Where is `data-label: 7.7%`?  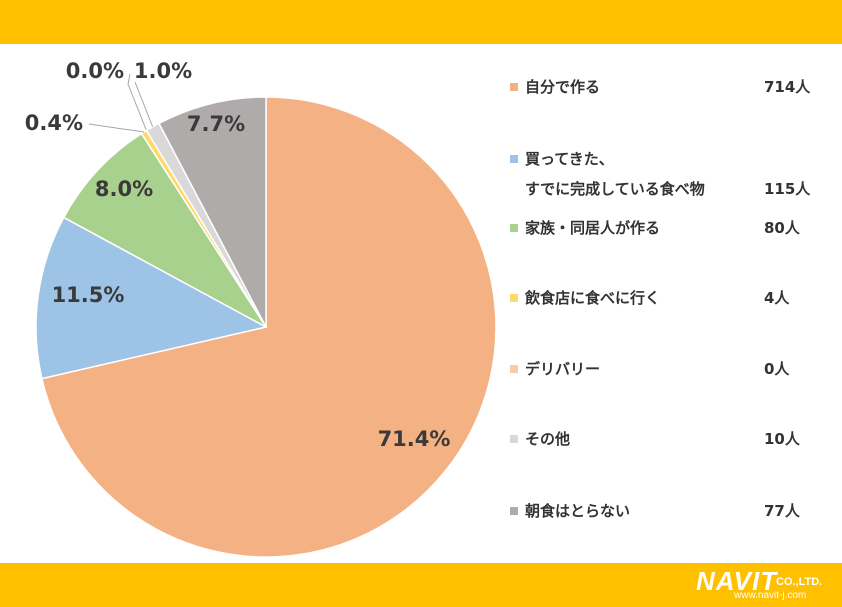
data-label: 7.7% is located at coordinates (216, 124).